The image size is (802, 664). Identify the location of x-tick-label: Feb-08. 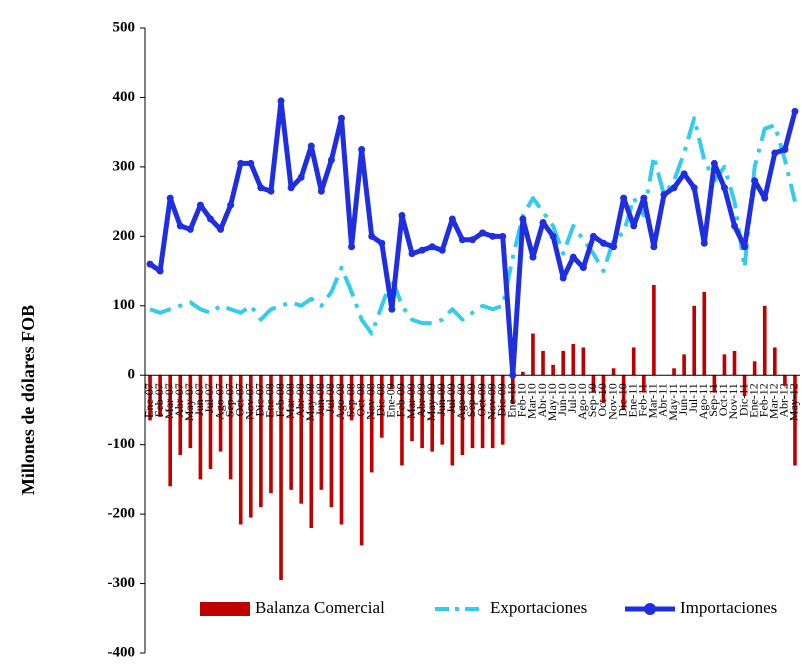
(280, 400).